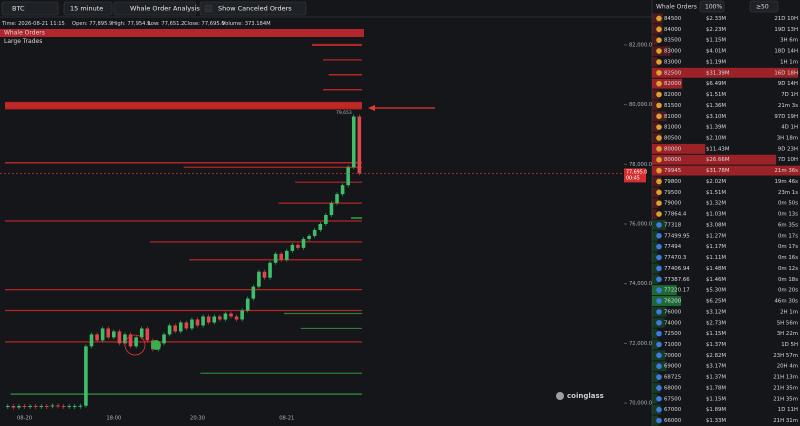  I want to click on order-age: 2H 1m, so click(789, 312).